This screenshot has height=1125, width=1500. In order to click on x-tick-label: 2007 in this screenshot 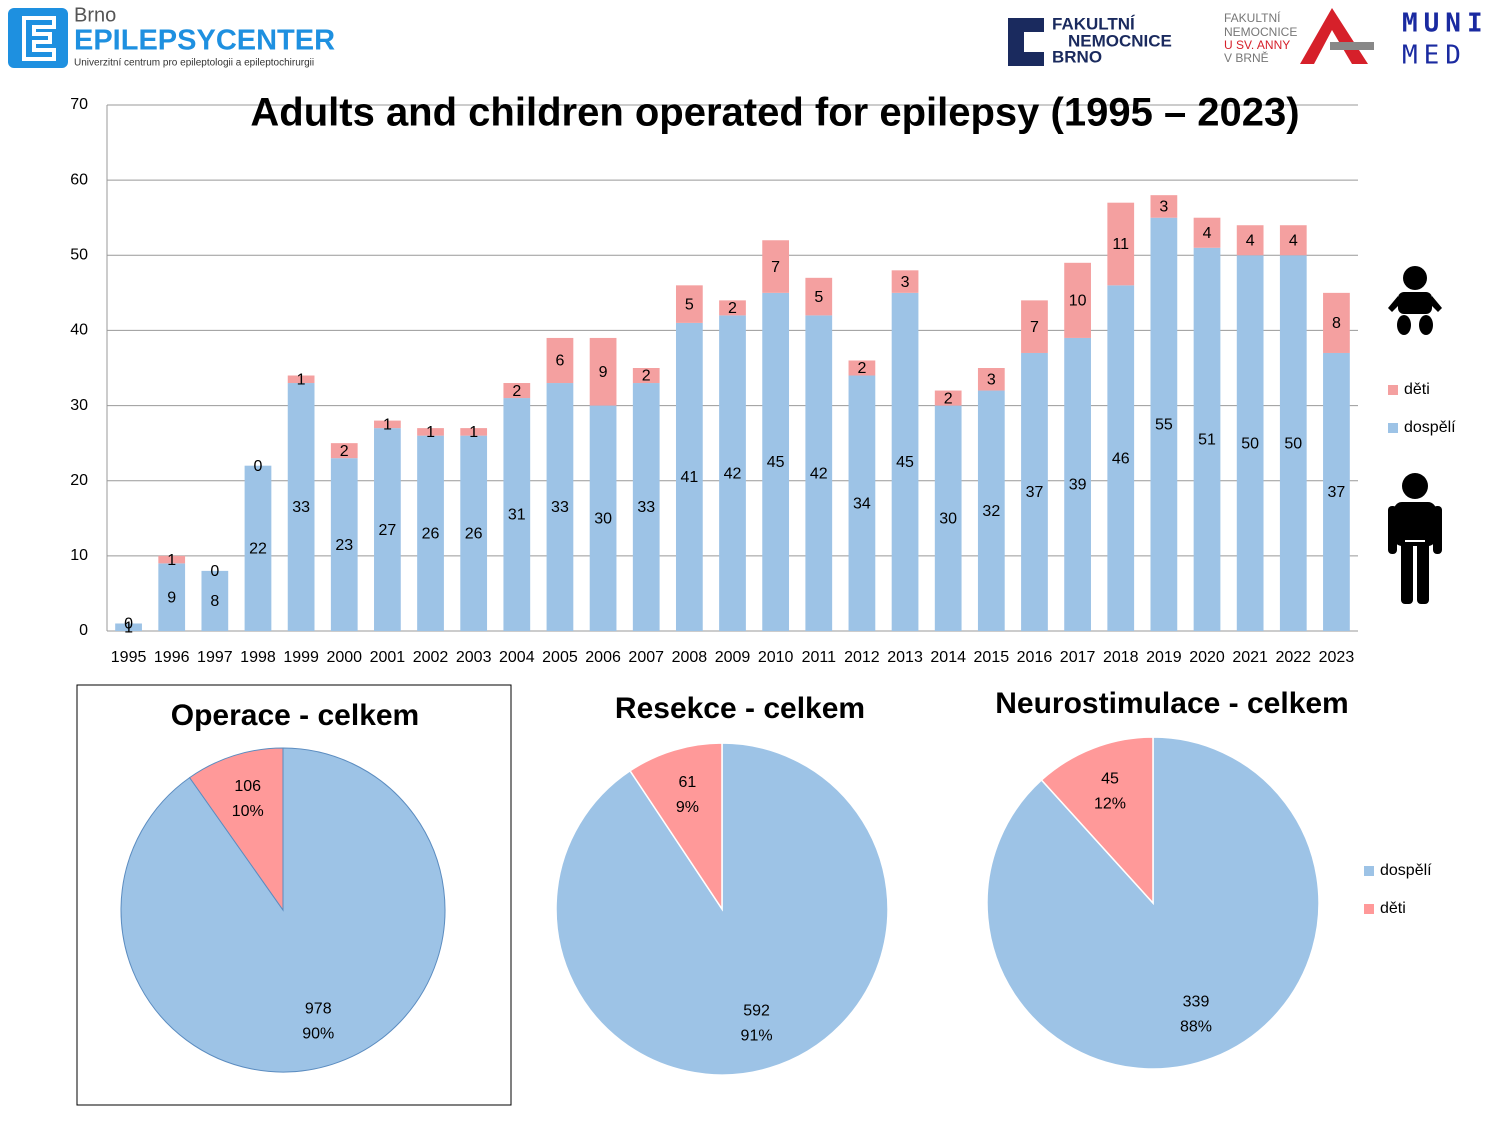, I will do `click(646, 657)`.